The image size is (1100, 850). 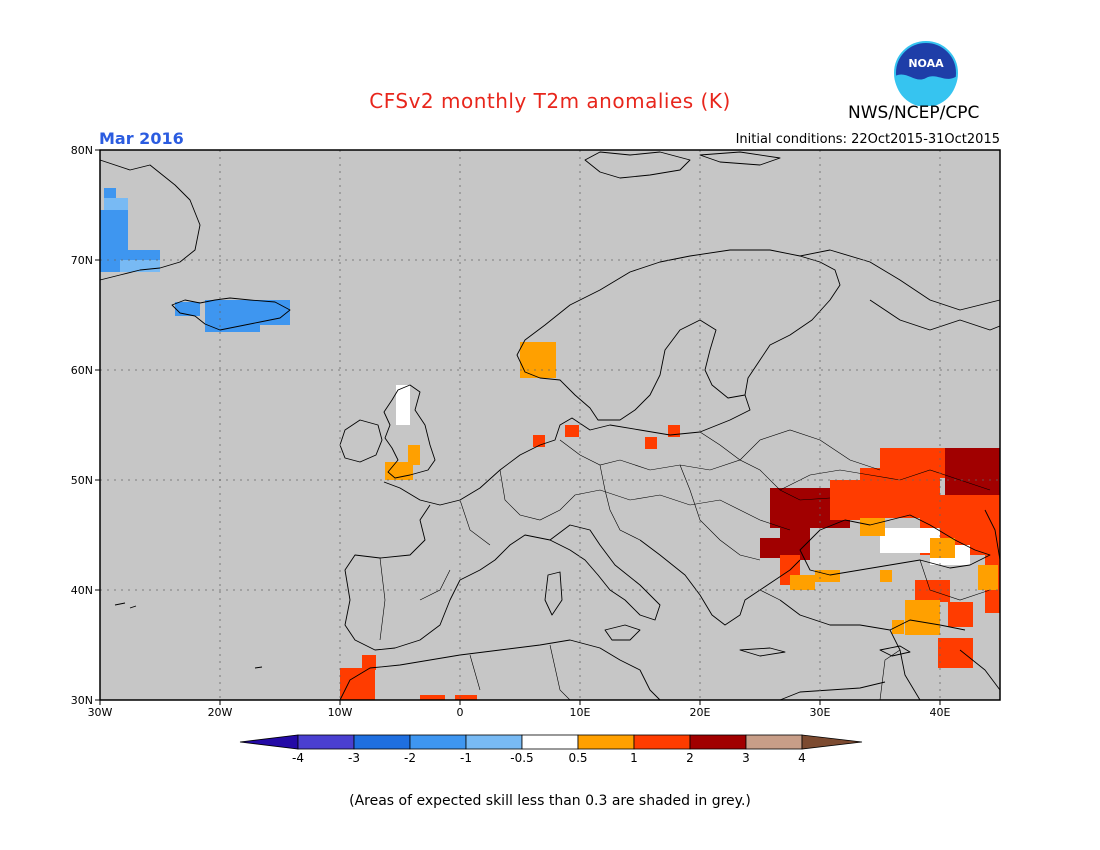 What do you see at coordinates (141, 138) in the screenshot?
I see `month-label: Mar 2016` at bounding box center [141, 138].